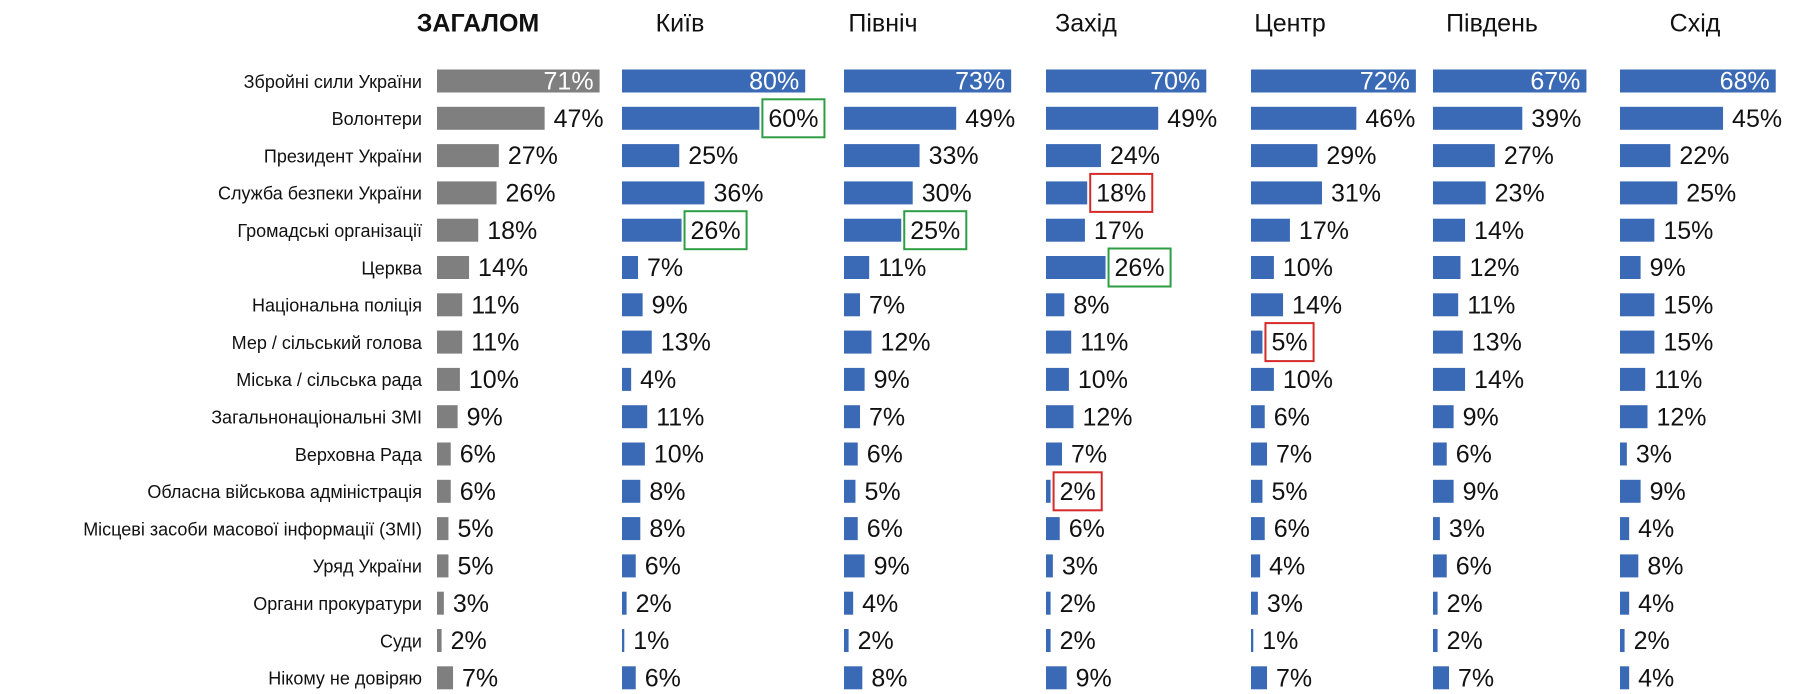 This screenshot has height=694, width=1798. What do you see at coordinates (1497, 343) in the screenshot?
I see `value-label: 13%` at bounding box center [1497, 343].